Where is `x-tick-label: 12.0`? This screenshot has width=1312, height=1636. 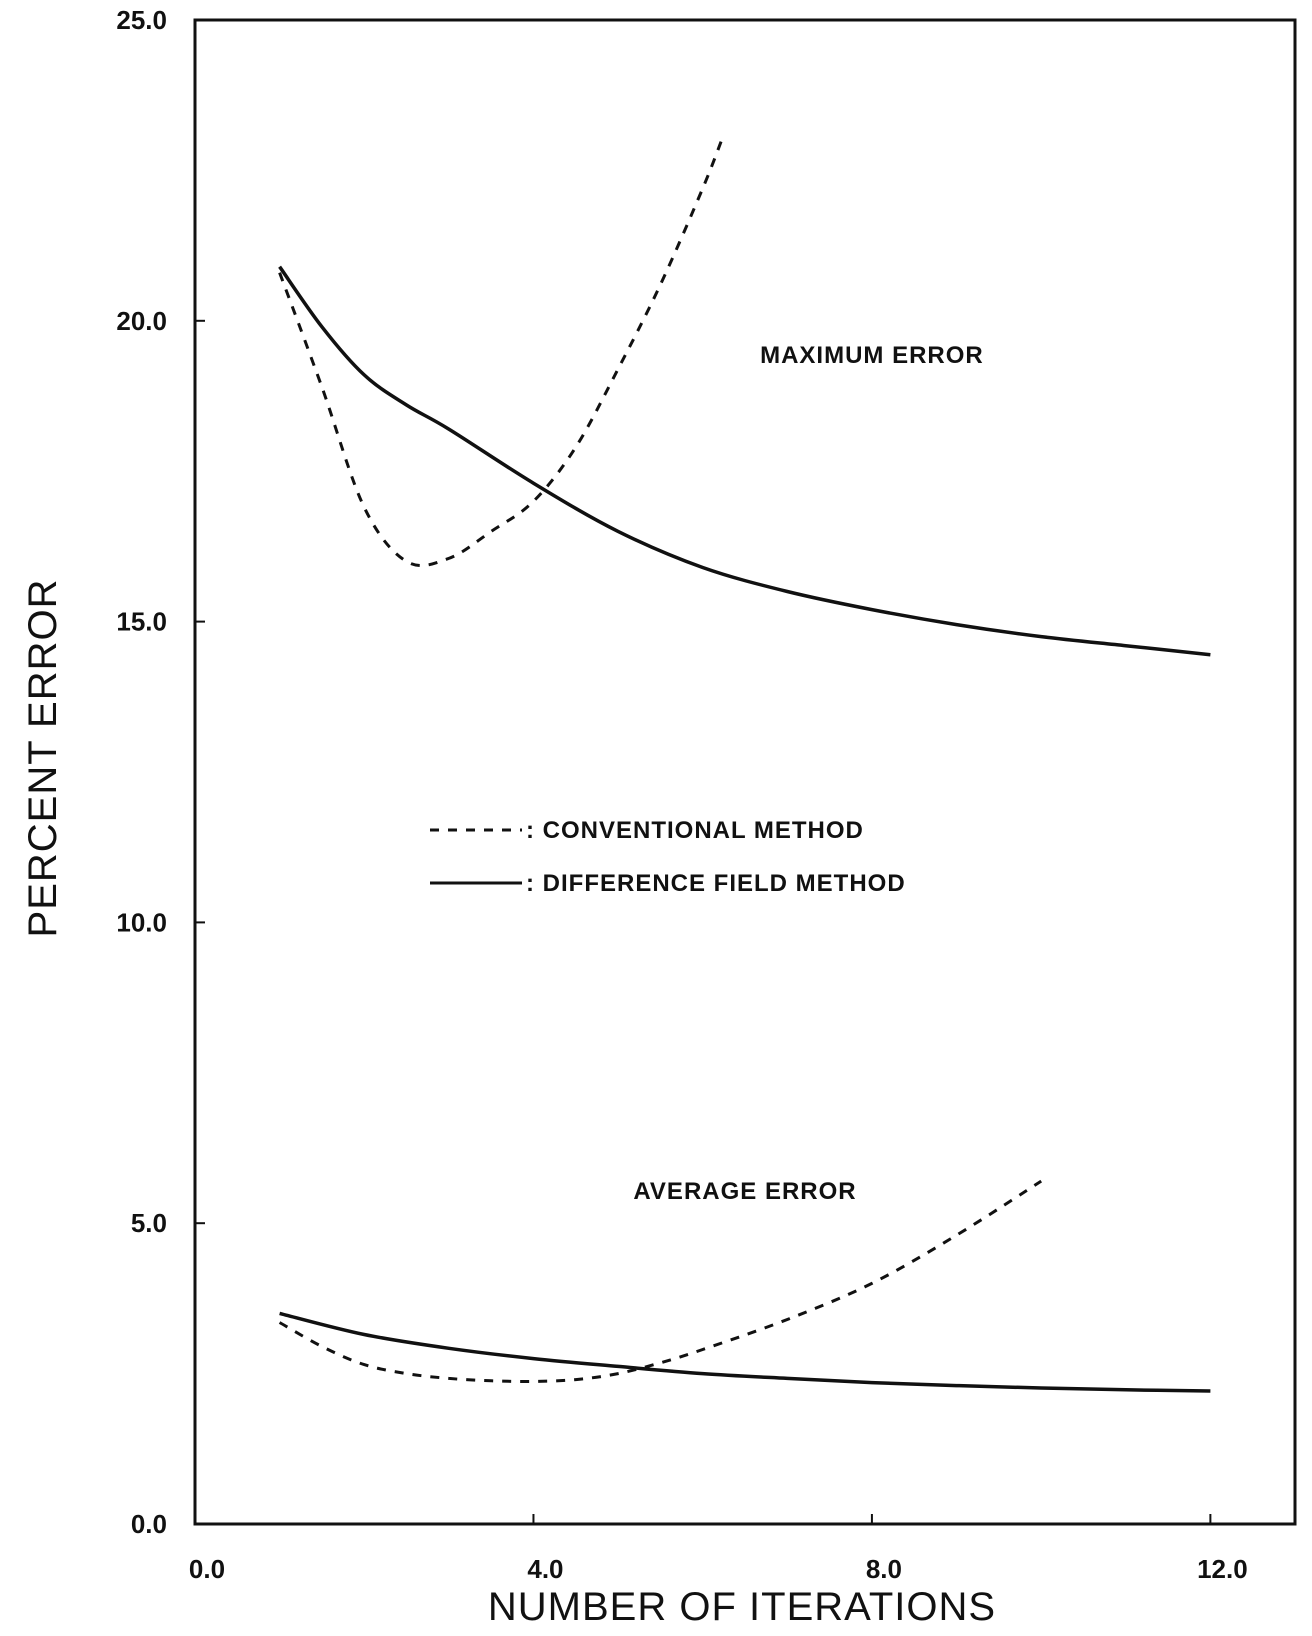 x-tick-label: 12.0 is located at coordinates (1222, 1569).